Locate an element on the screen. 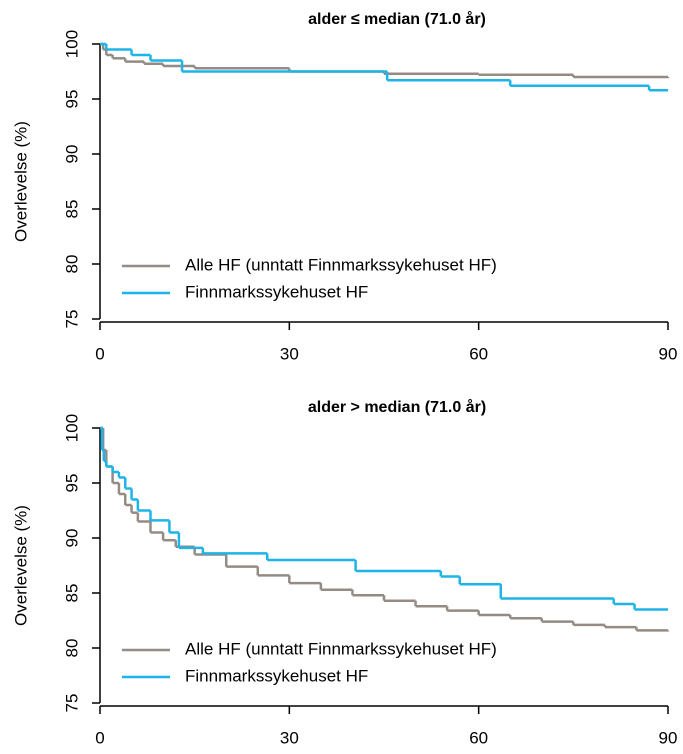 The height and width of the screenshot is (754, 683). chart-title: alder ≤ median (71.0 år) is located at coordinates (397, 19).